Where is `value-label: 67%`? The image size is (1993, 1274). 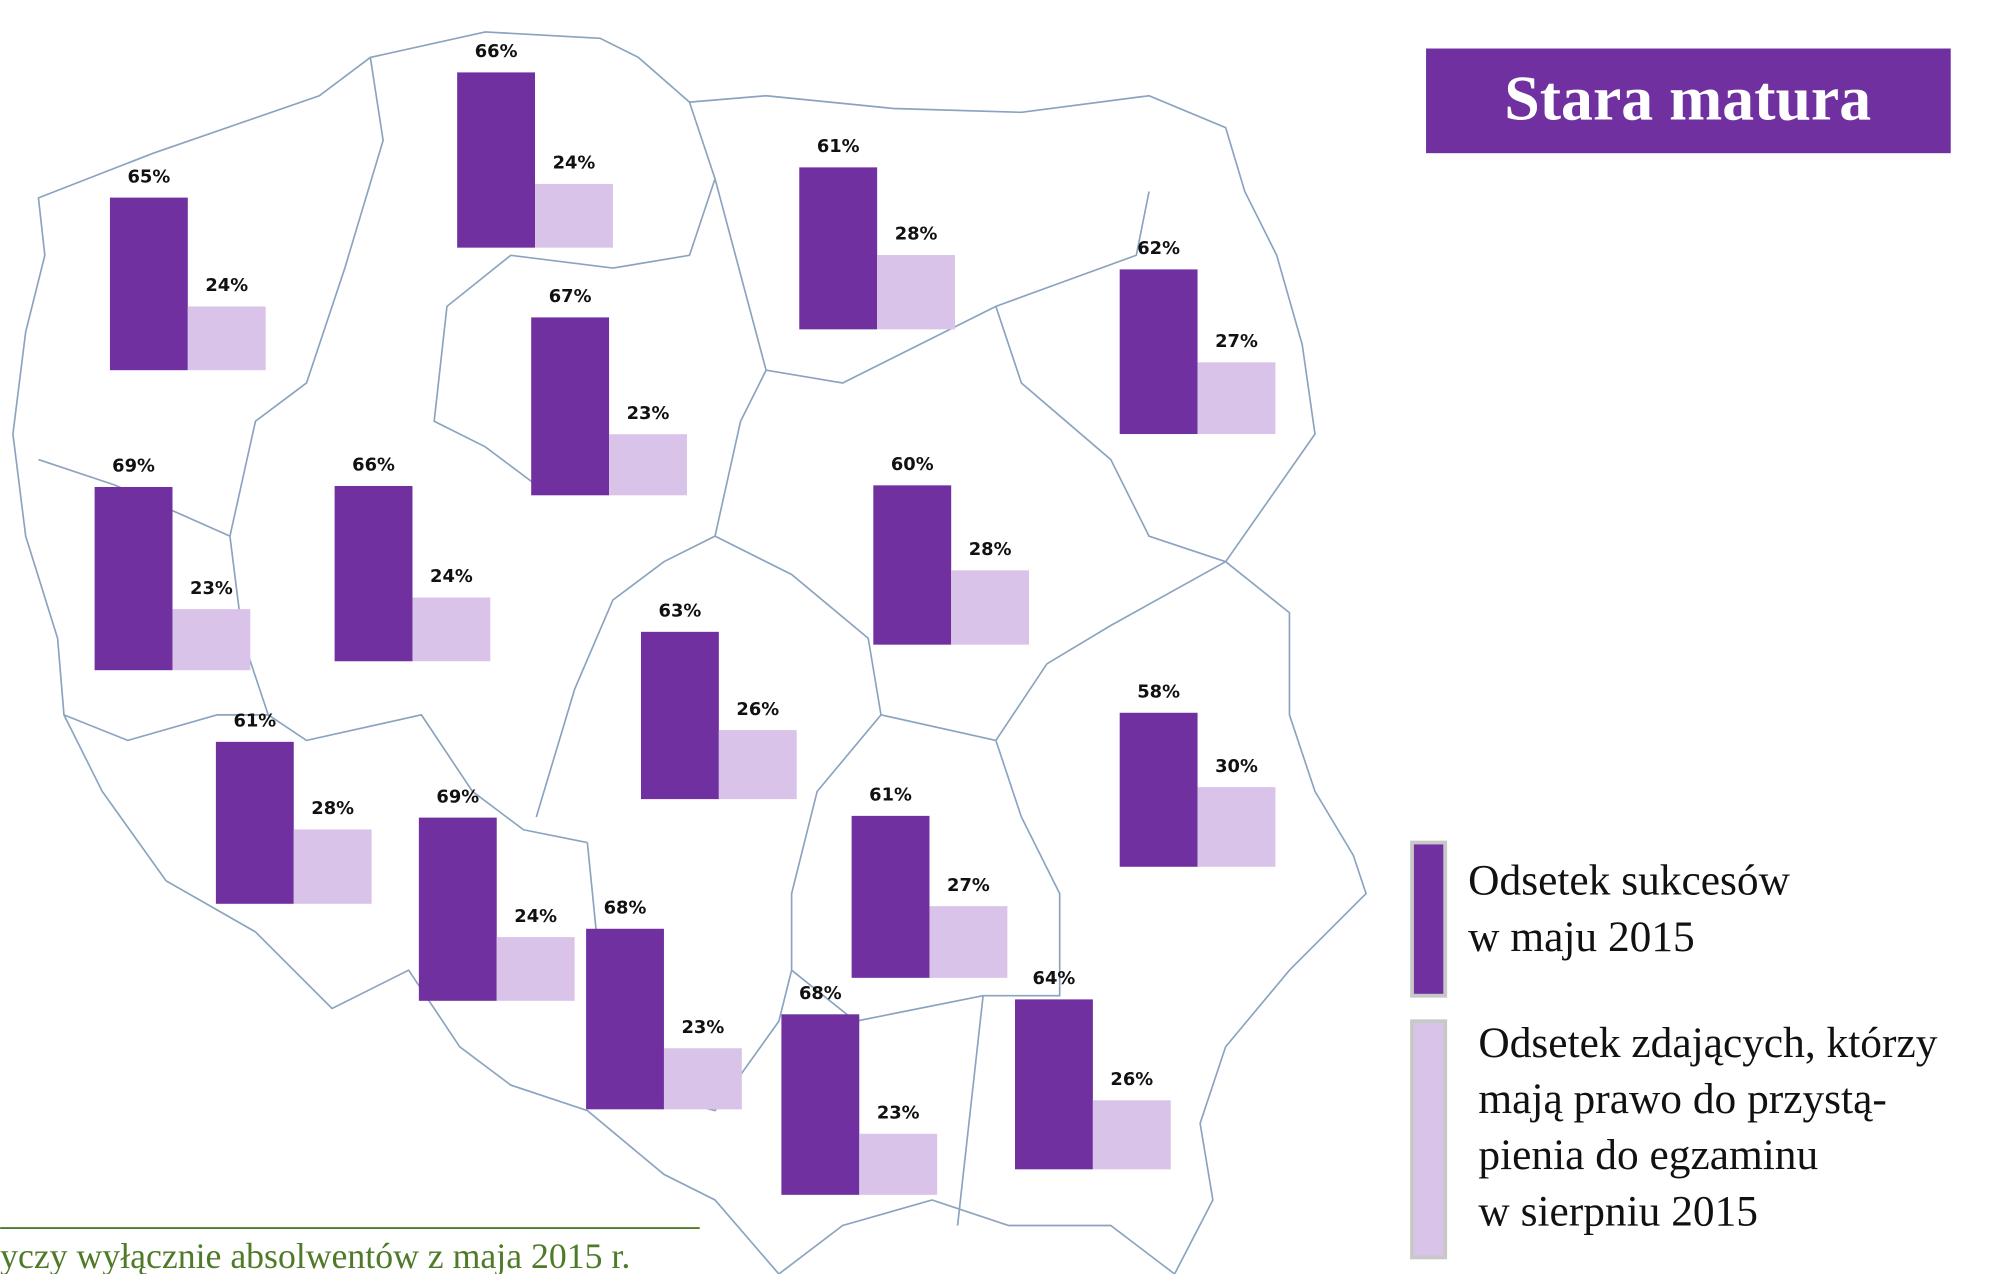 value-label: 67% is located at coordinates (570, 296).